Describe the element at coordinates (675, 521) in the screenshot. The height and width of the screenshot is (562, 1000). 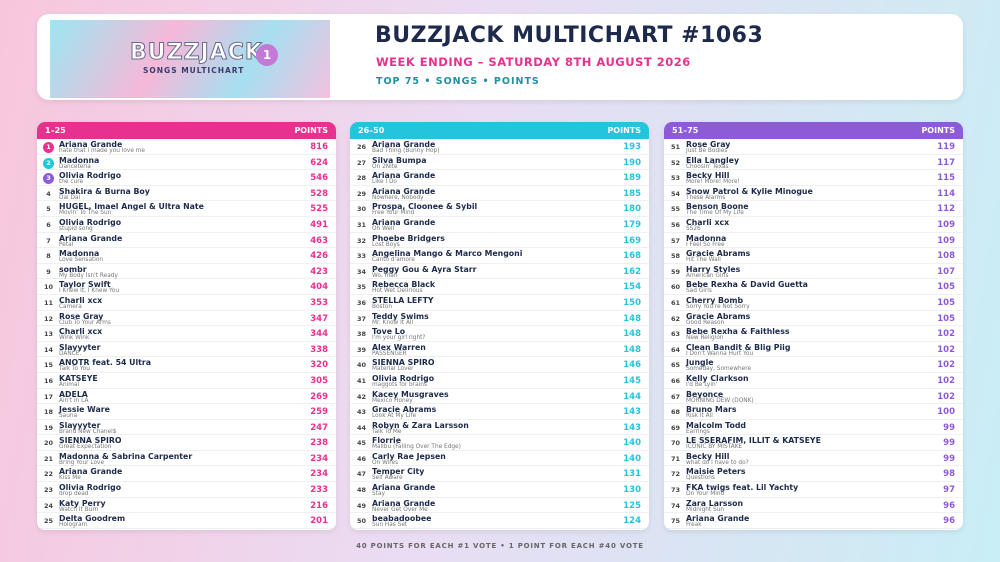
I see `rank: 75` at that location.